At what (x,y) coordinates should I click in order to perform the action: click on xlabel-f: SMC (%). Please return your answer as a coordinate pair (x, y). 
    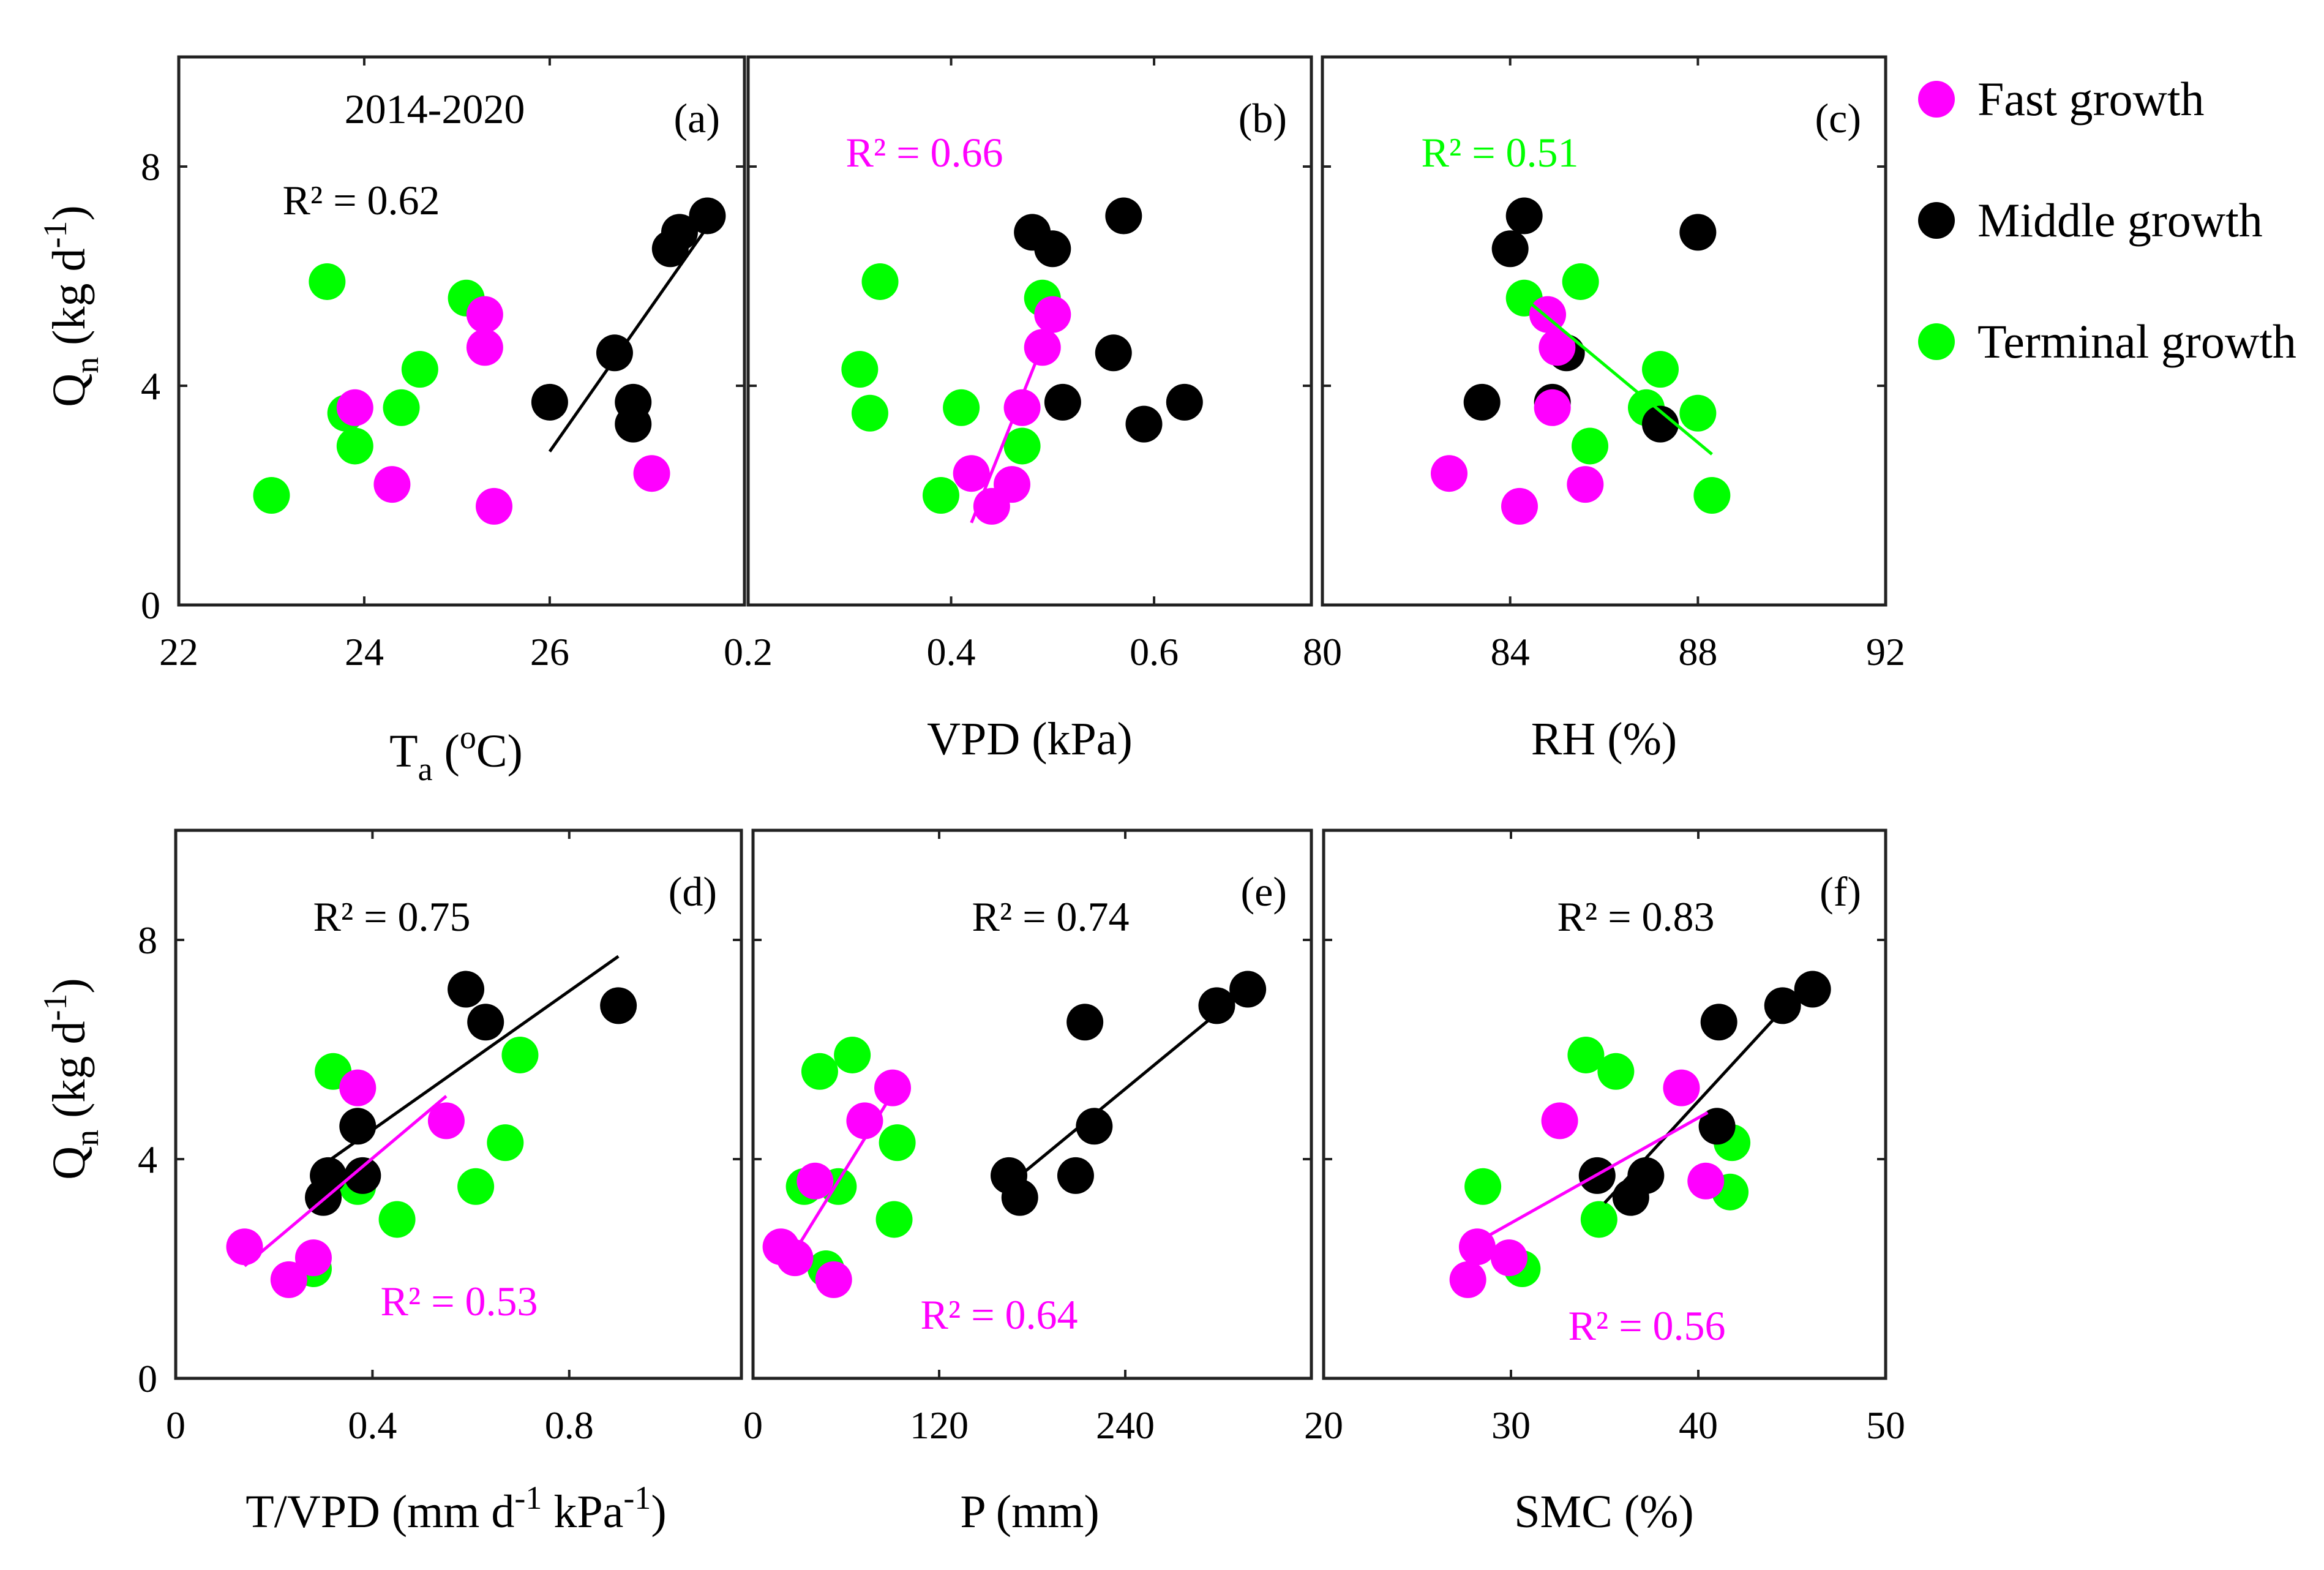
    Looking at the image, I should click on (1603, 1512).